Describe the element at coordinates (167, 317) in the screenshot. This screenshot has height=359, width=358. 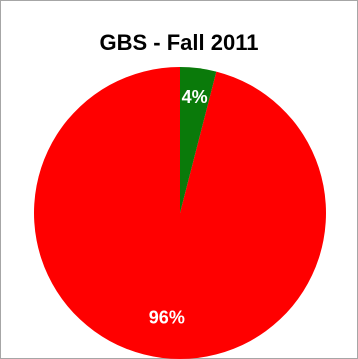
I see `pie-label-96: 96%` at that location.